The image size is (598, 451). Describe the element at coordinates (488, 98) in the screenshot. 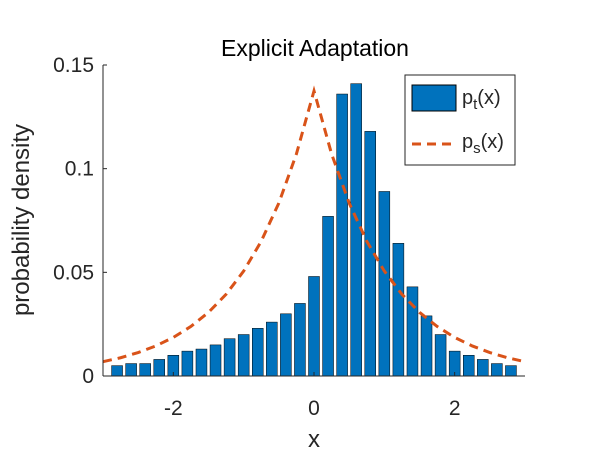

I see `legend-entry-bar-tail: (x)` at that location.